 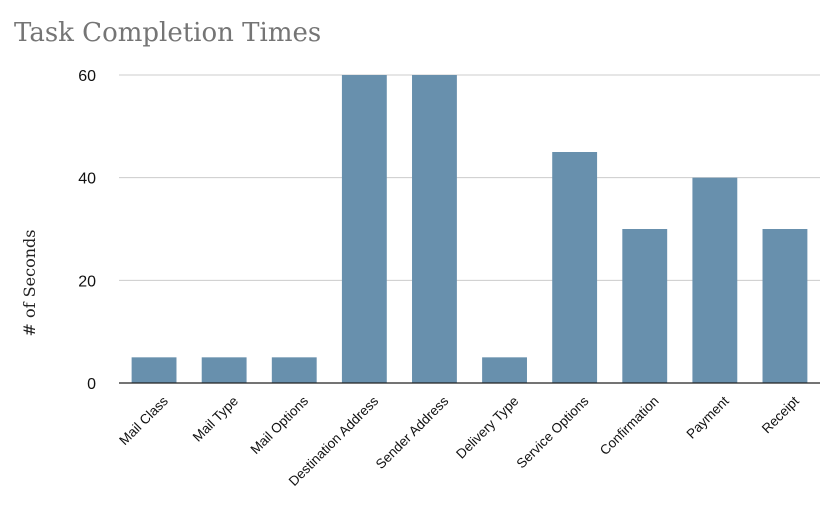 What do you see at coordinates (87, 179) in the screenshot?
I see `y-tick-label: 40` at bounding box center [87, 179].